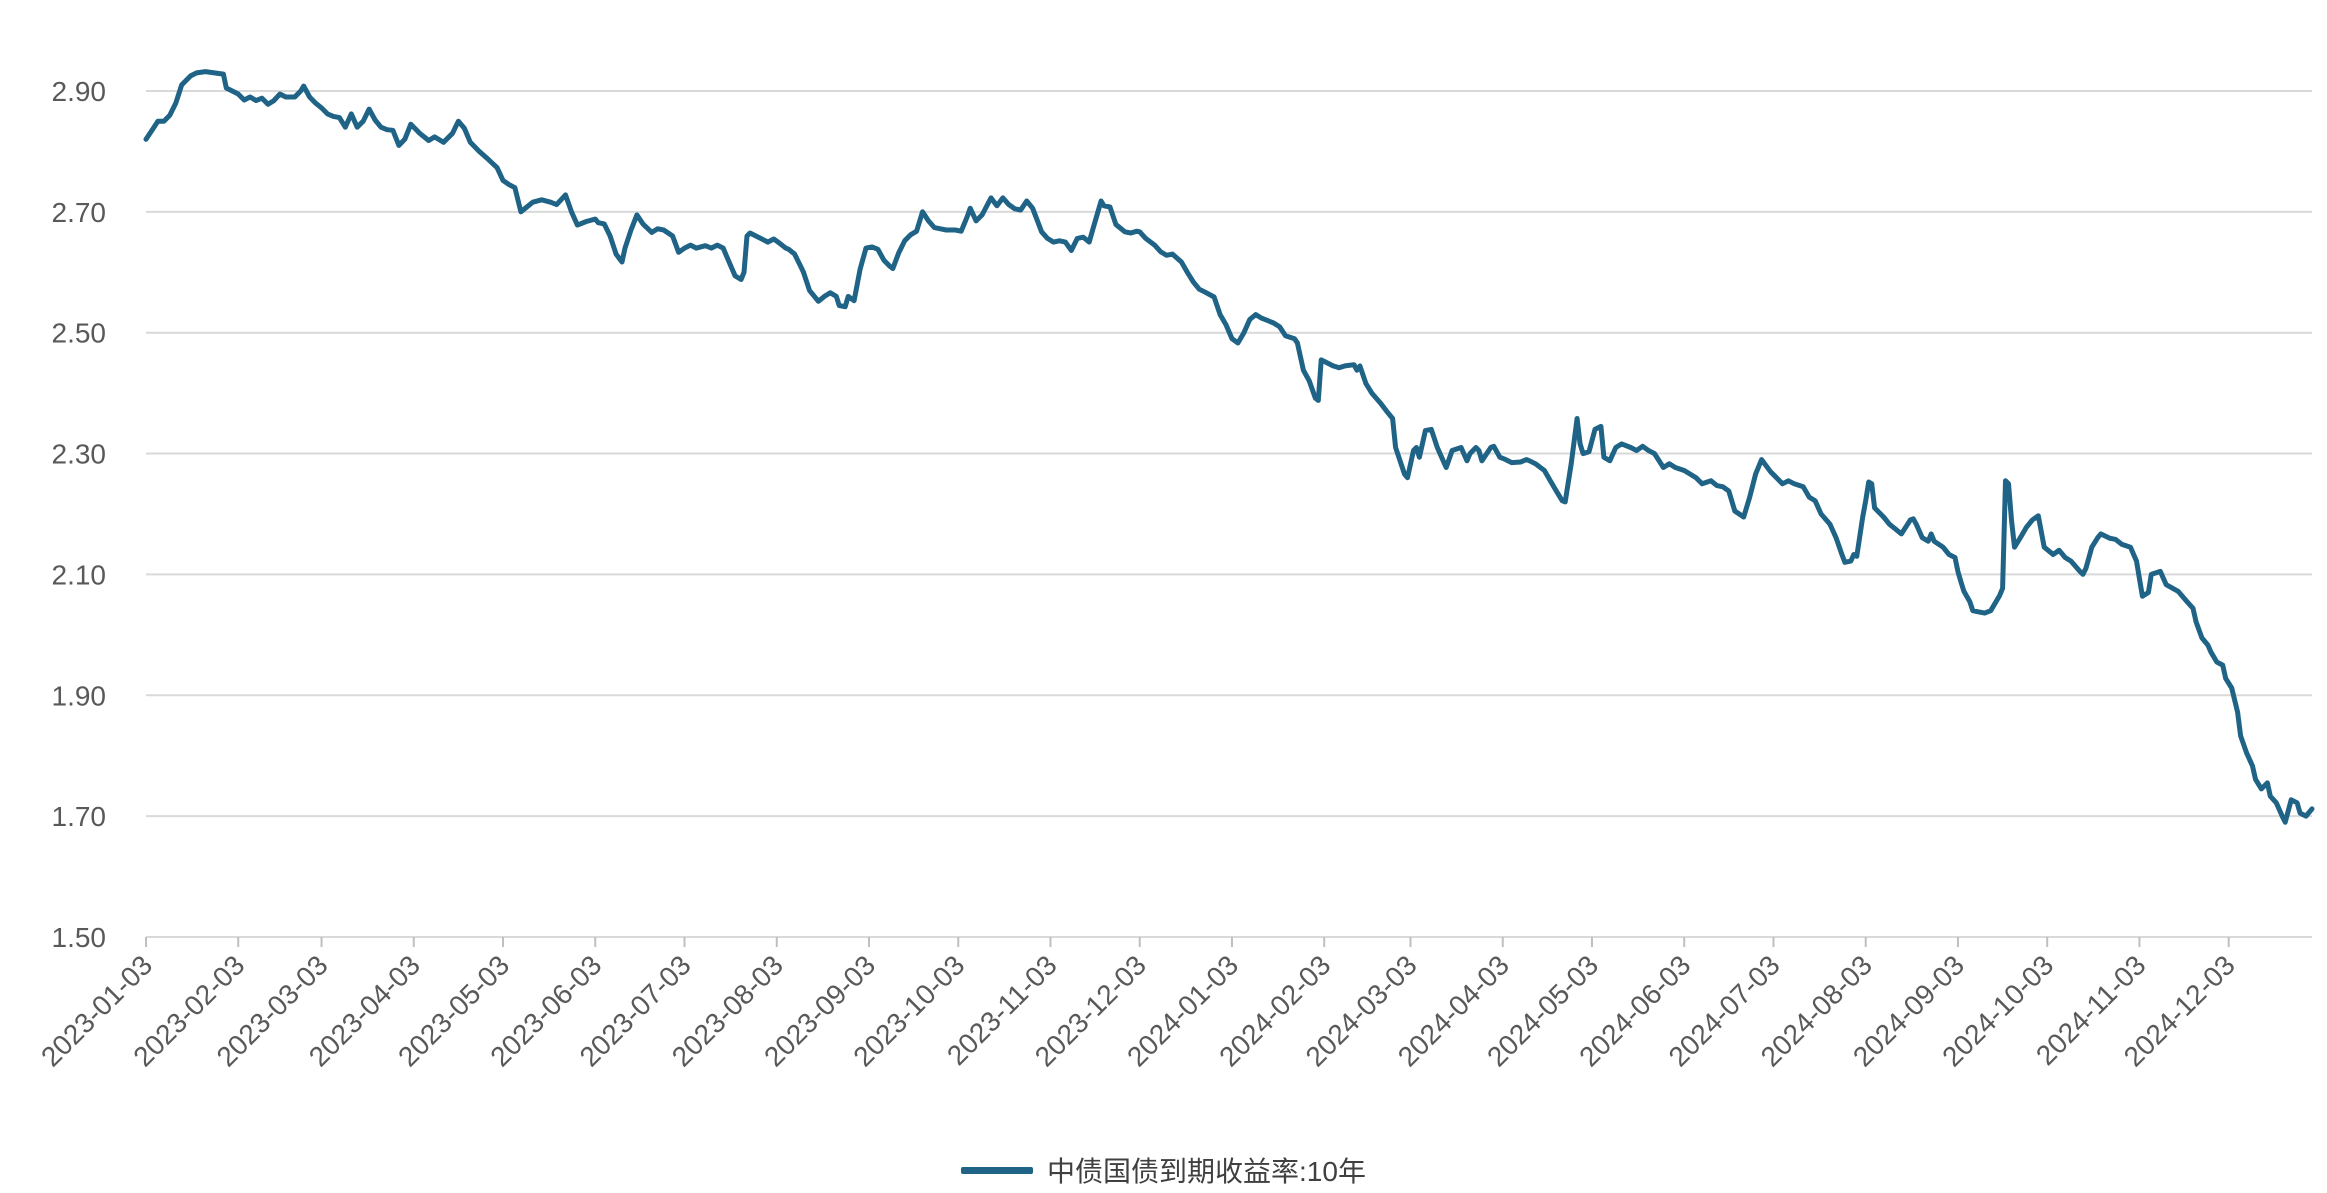 The height and width of the screenshot is (1193, 2327). I want to click on y-axis-tick-label: 1.90, so click(79, 695).